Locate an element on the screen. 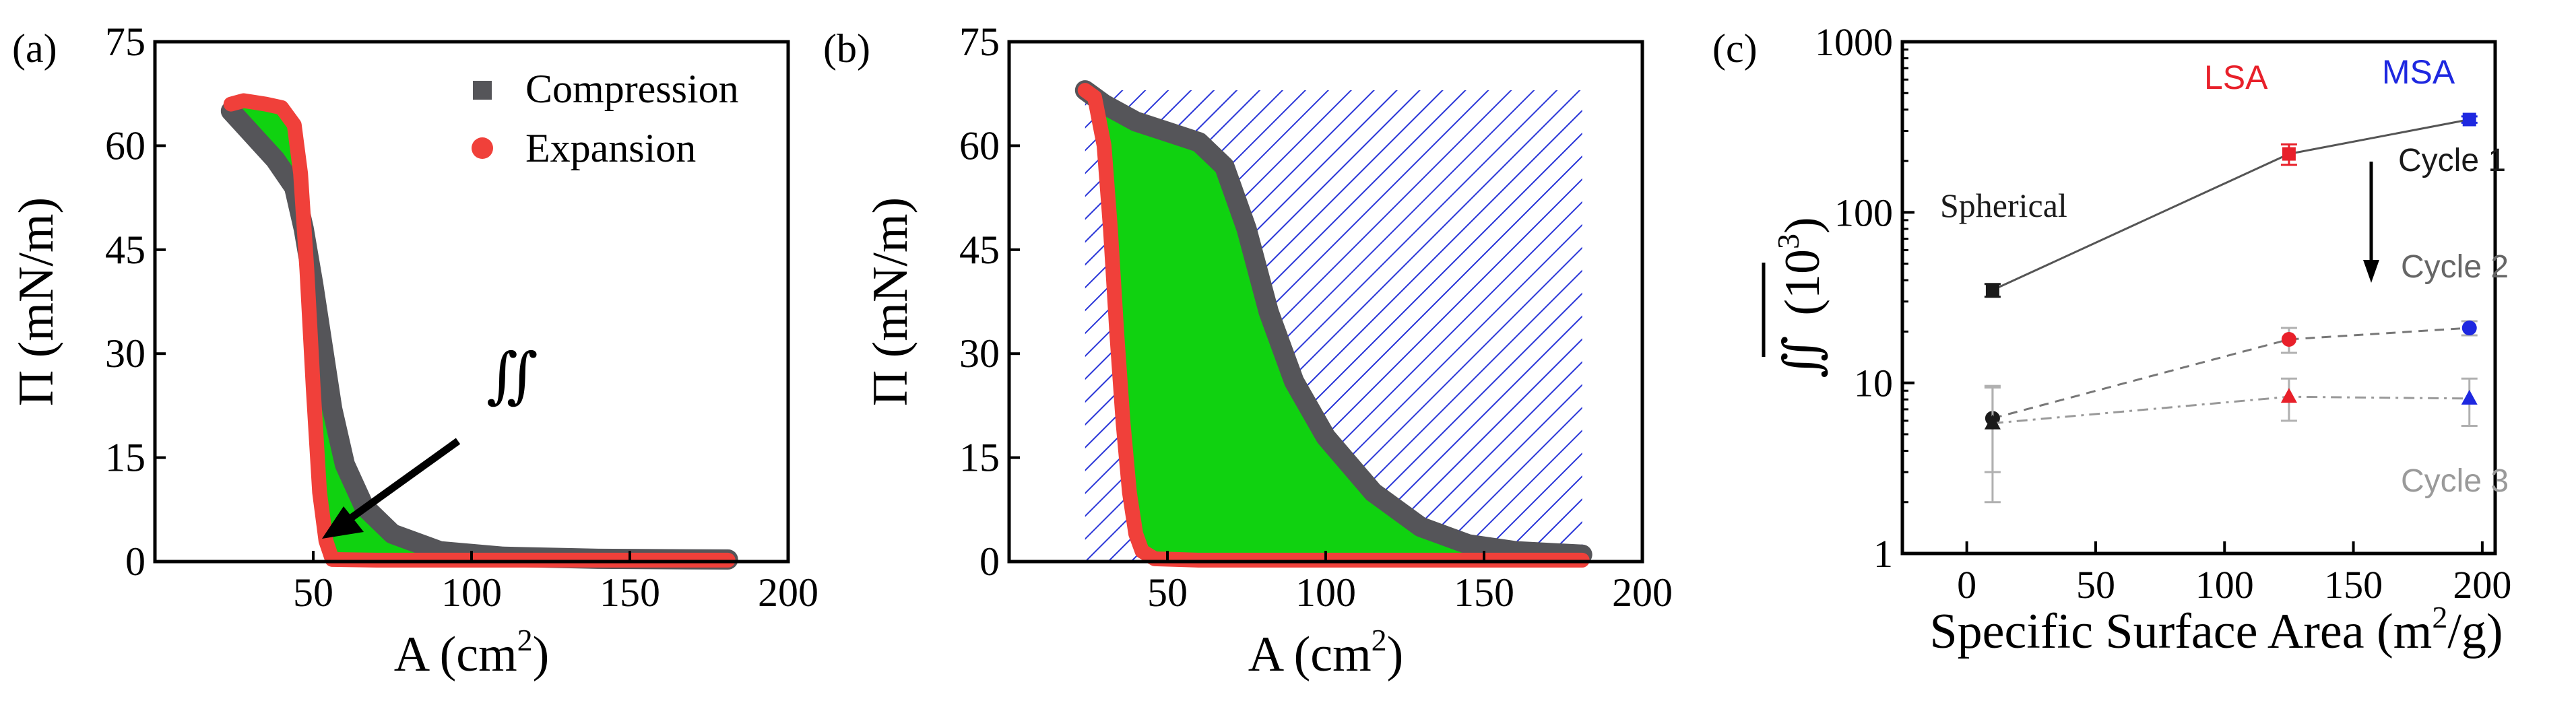 The image size is (2576, 705). panel-a-ytick-label: 75 is located at coordinates (126, 42).